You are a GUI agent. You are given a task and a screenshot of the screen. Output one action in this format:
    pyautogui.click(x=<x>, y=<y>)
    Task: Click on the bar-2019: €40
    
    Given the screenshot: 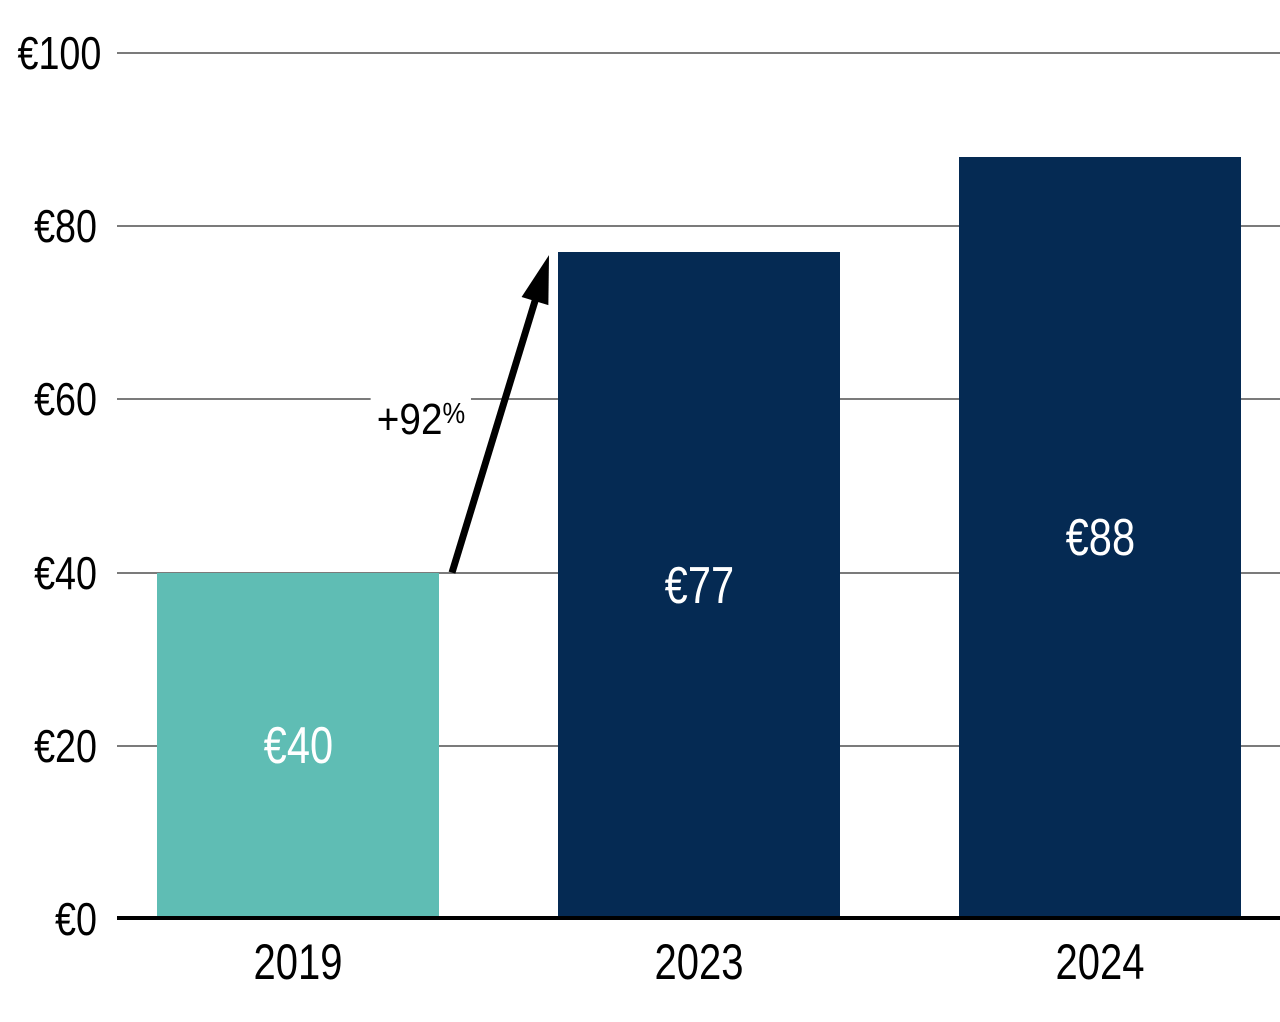 What is the action you would take?
    pyautogui.click(x=298, y=745)
    